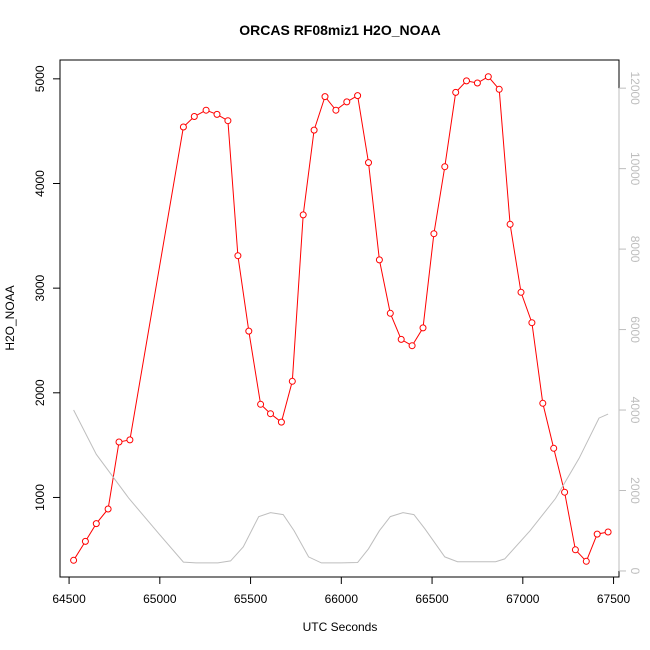 Image resolution: width=650 pixels, height=650 pixels. I want to click on y2-tick-label: 4000, so click(635, 410).